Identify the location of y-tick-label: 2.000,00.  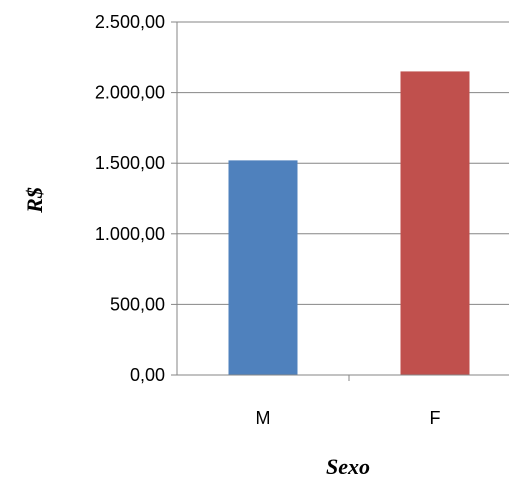
(130, 93).